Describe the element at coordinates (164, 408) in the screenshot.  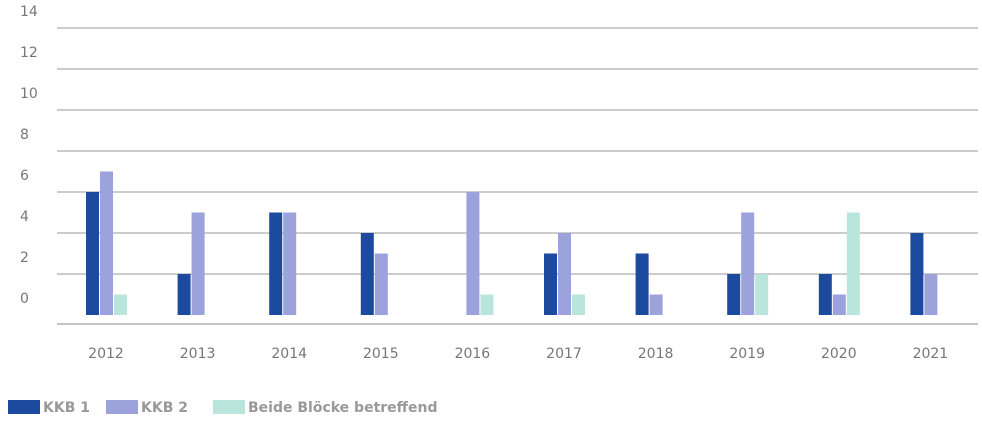
I see `legend-label: KKB 2` at that location.